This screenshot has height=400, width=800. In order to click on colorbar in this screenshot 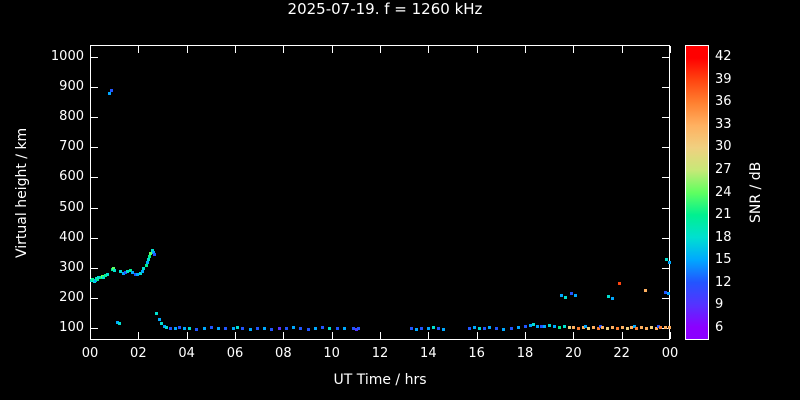, I will do `click(697, 192)`.